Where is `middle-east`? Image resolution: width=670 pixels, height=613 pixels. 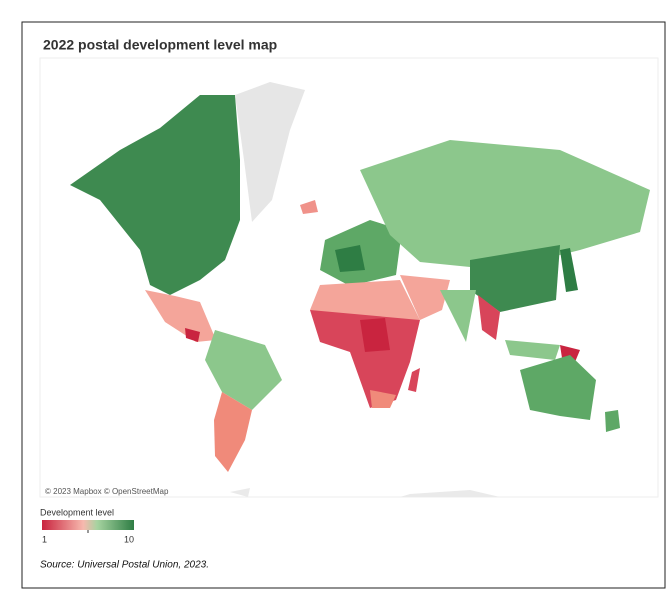 middle-east is located at coordinates (425, 297).